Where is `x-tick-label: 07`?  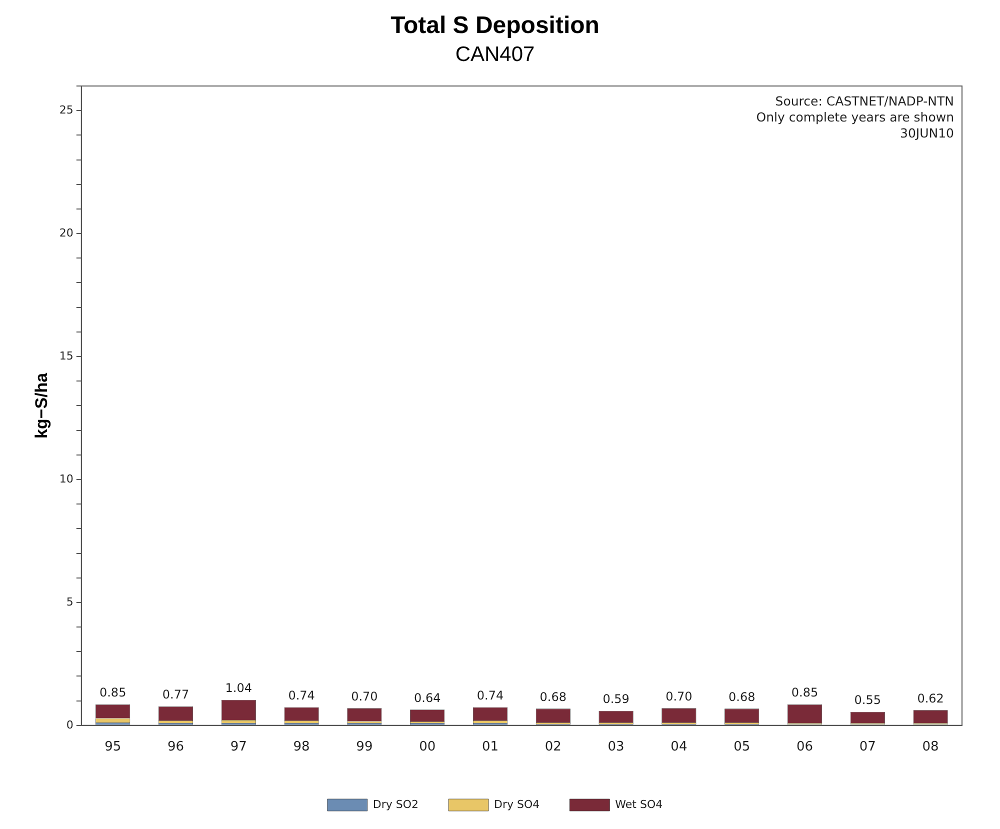
x-tick-label: 07 is located at coordinates (867, 747).